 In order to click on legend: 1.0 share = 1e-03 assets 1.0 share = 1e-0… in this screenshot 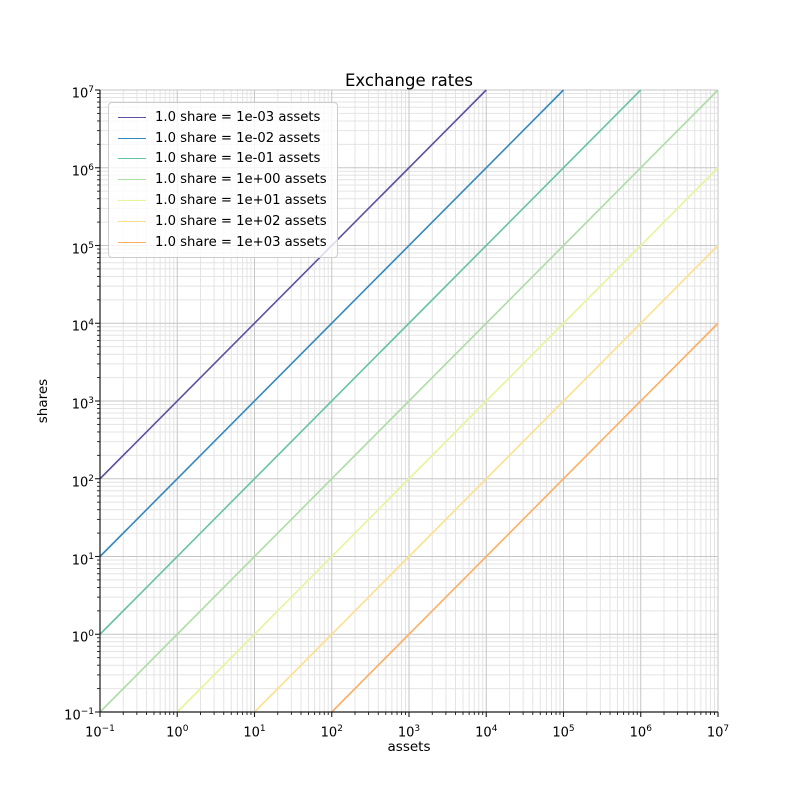, I will do `click(223, 180)`.